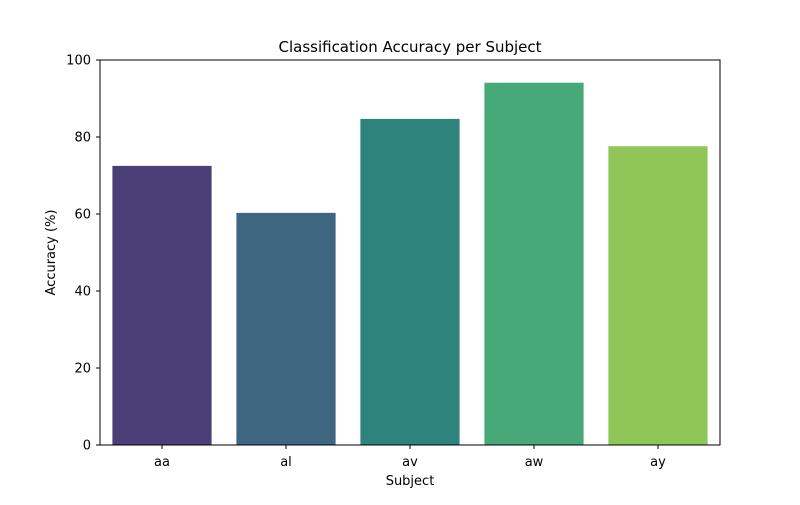 This screenshot has width=800, height=505. I want to click on bar-aw, so click(534, 263).